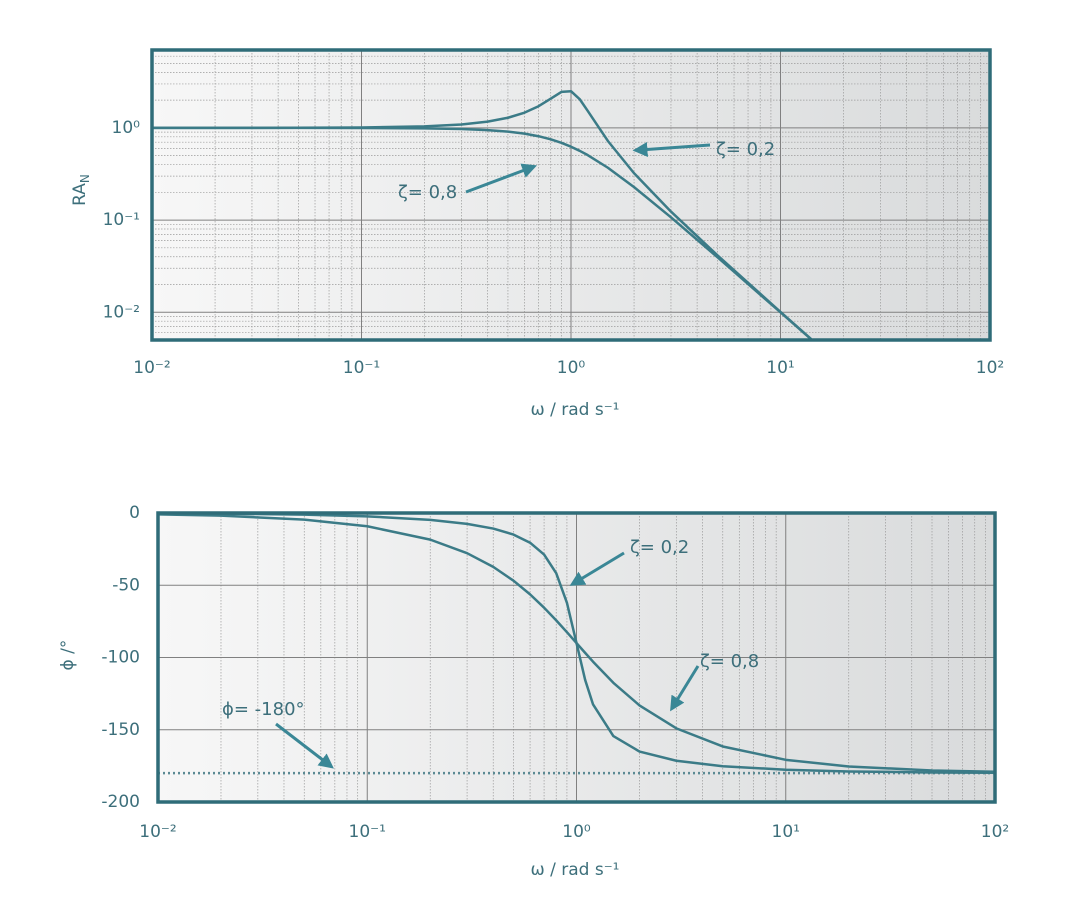 The width and height of the screenshot is (1080, 920). Describe the element at coordinates (80, 194) in the screenshot. I see `y-axis-label-main: RA` at that location.